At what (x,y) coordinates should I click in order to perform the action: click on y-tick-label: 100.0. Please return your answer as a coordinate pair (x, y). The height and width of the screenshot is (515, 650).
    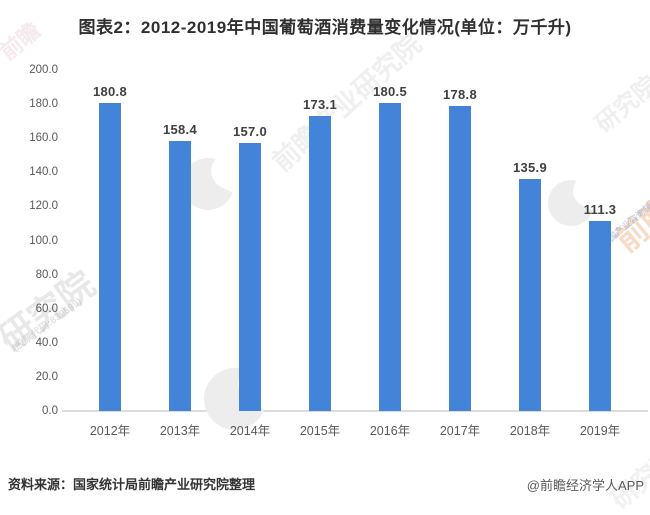
    Looking at the image, I should click on (43, 240).